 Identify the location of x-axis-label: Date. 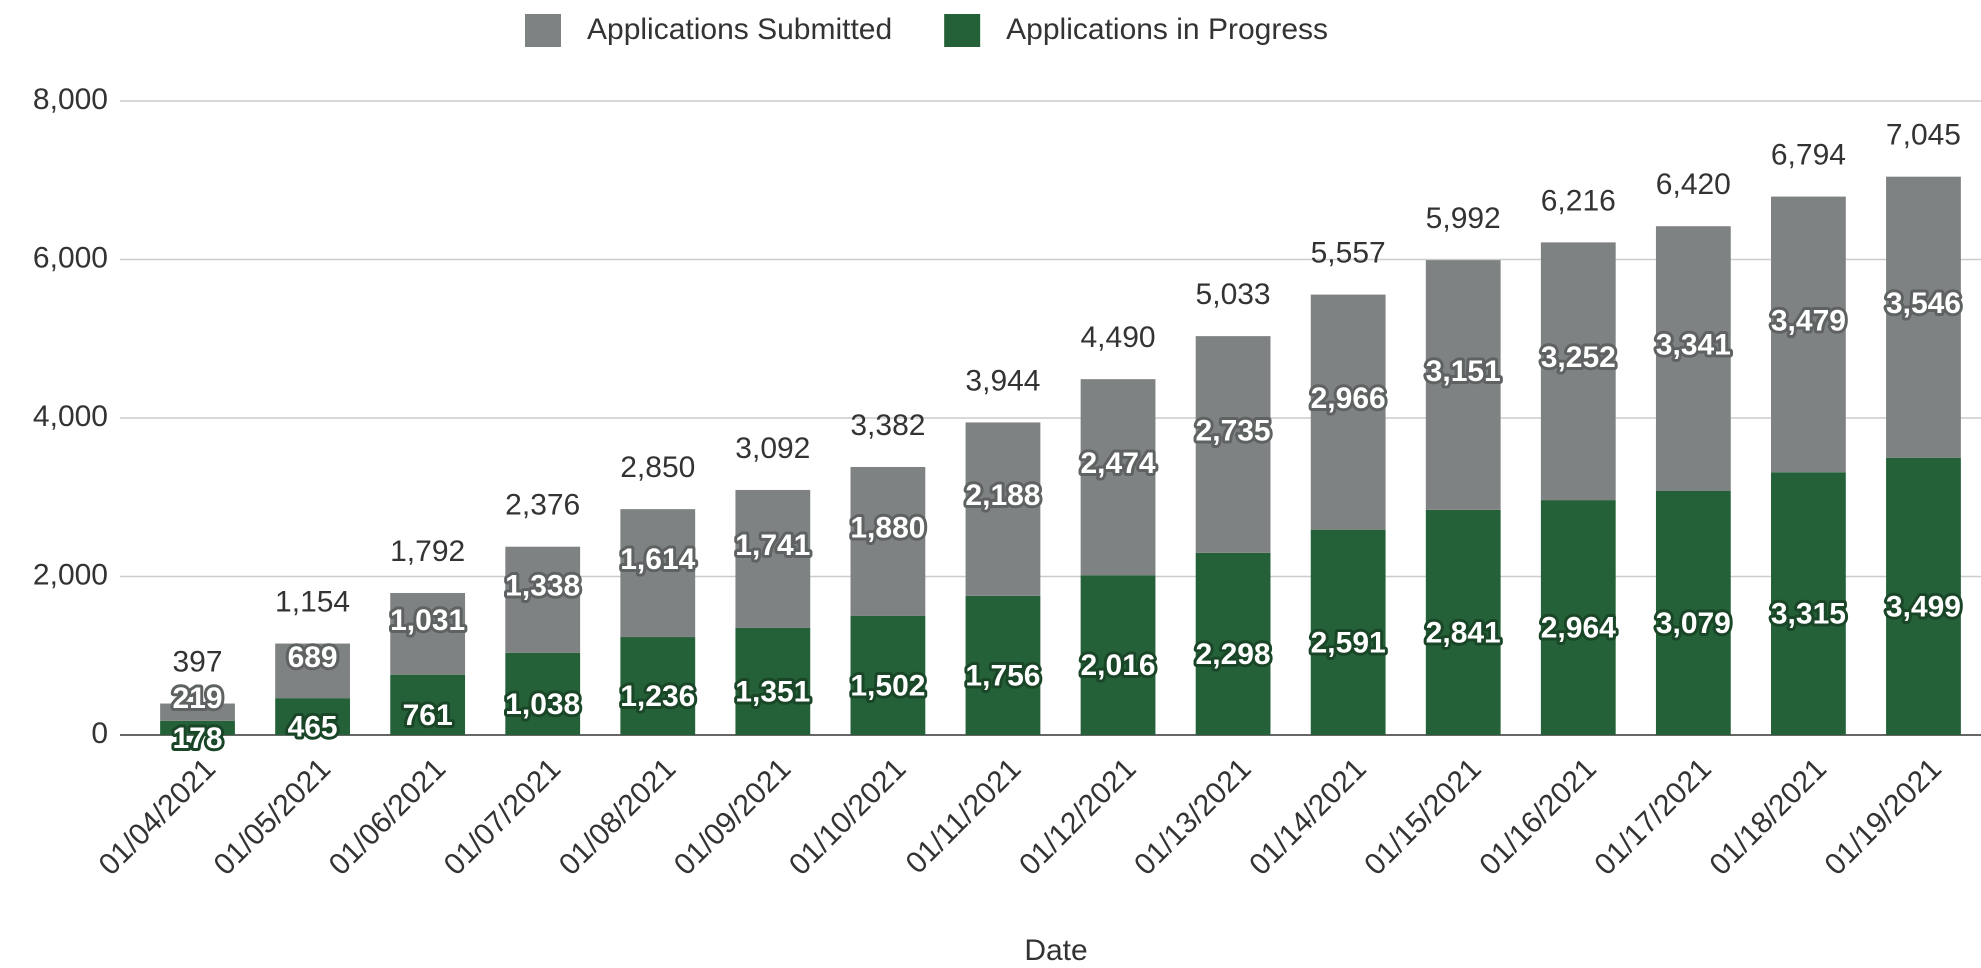
(1055, 950).